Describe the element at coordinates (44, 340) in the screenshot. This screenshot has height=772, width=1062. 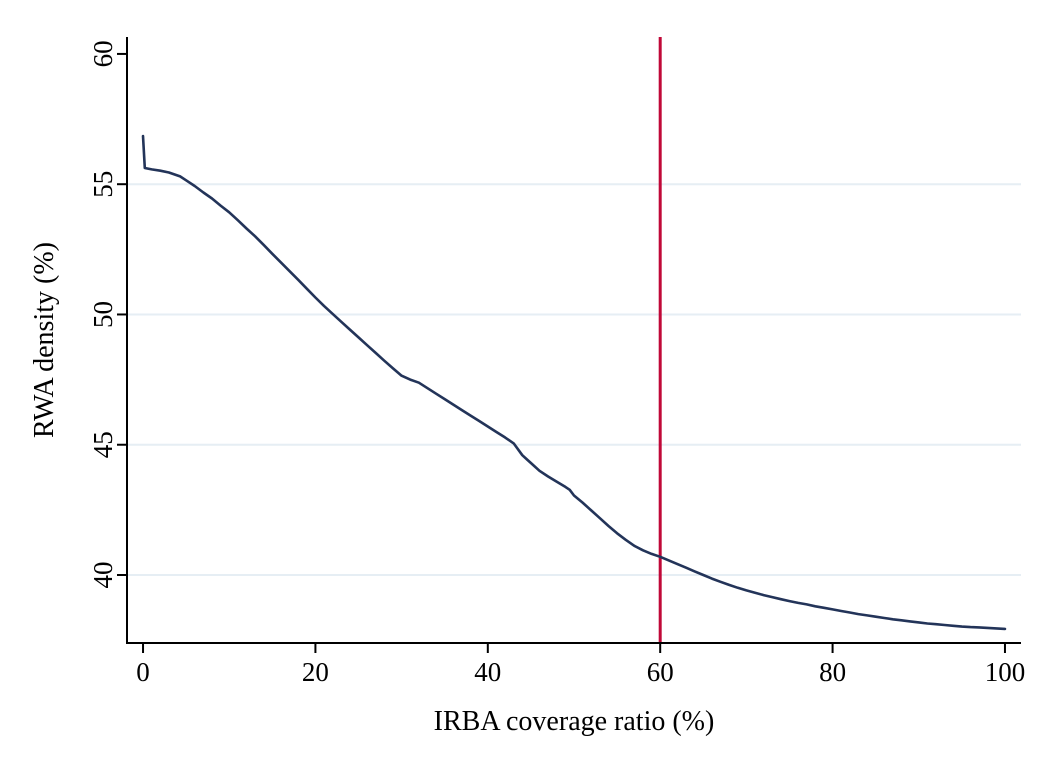
I see `y-axis-title: RWA density (%)` at that location.